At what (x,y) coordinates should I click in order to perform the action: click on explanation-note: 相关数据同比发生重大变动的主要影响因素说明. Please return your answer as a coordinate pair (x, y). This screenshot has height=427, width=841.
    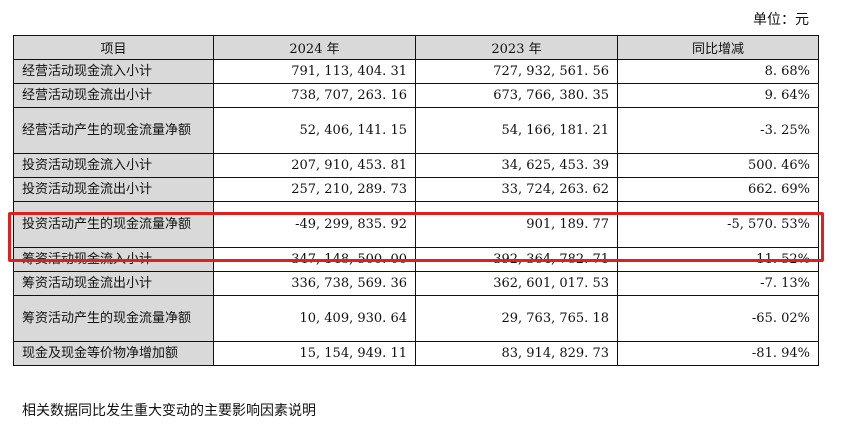
    Looking at the image, I should click on (169, 411).